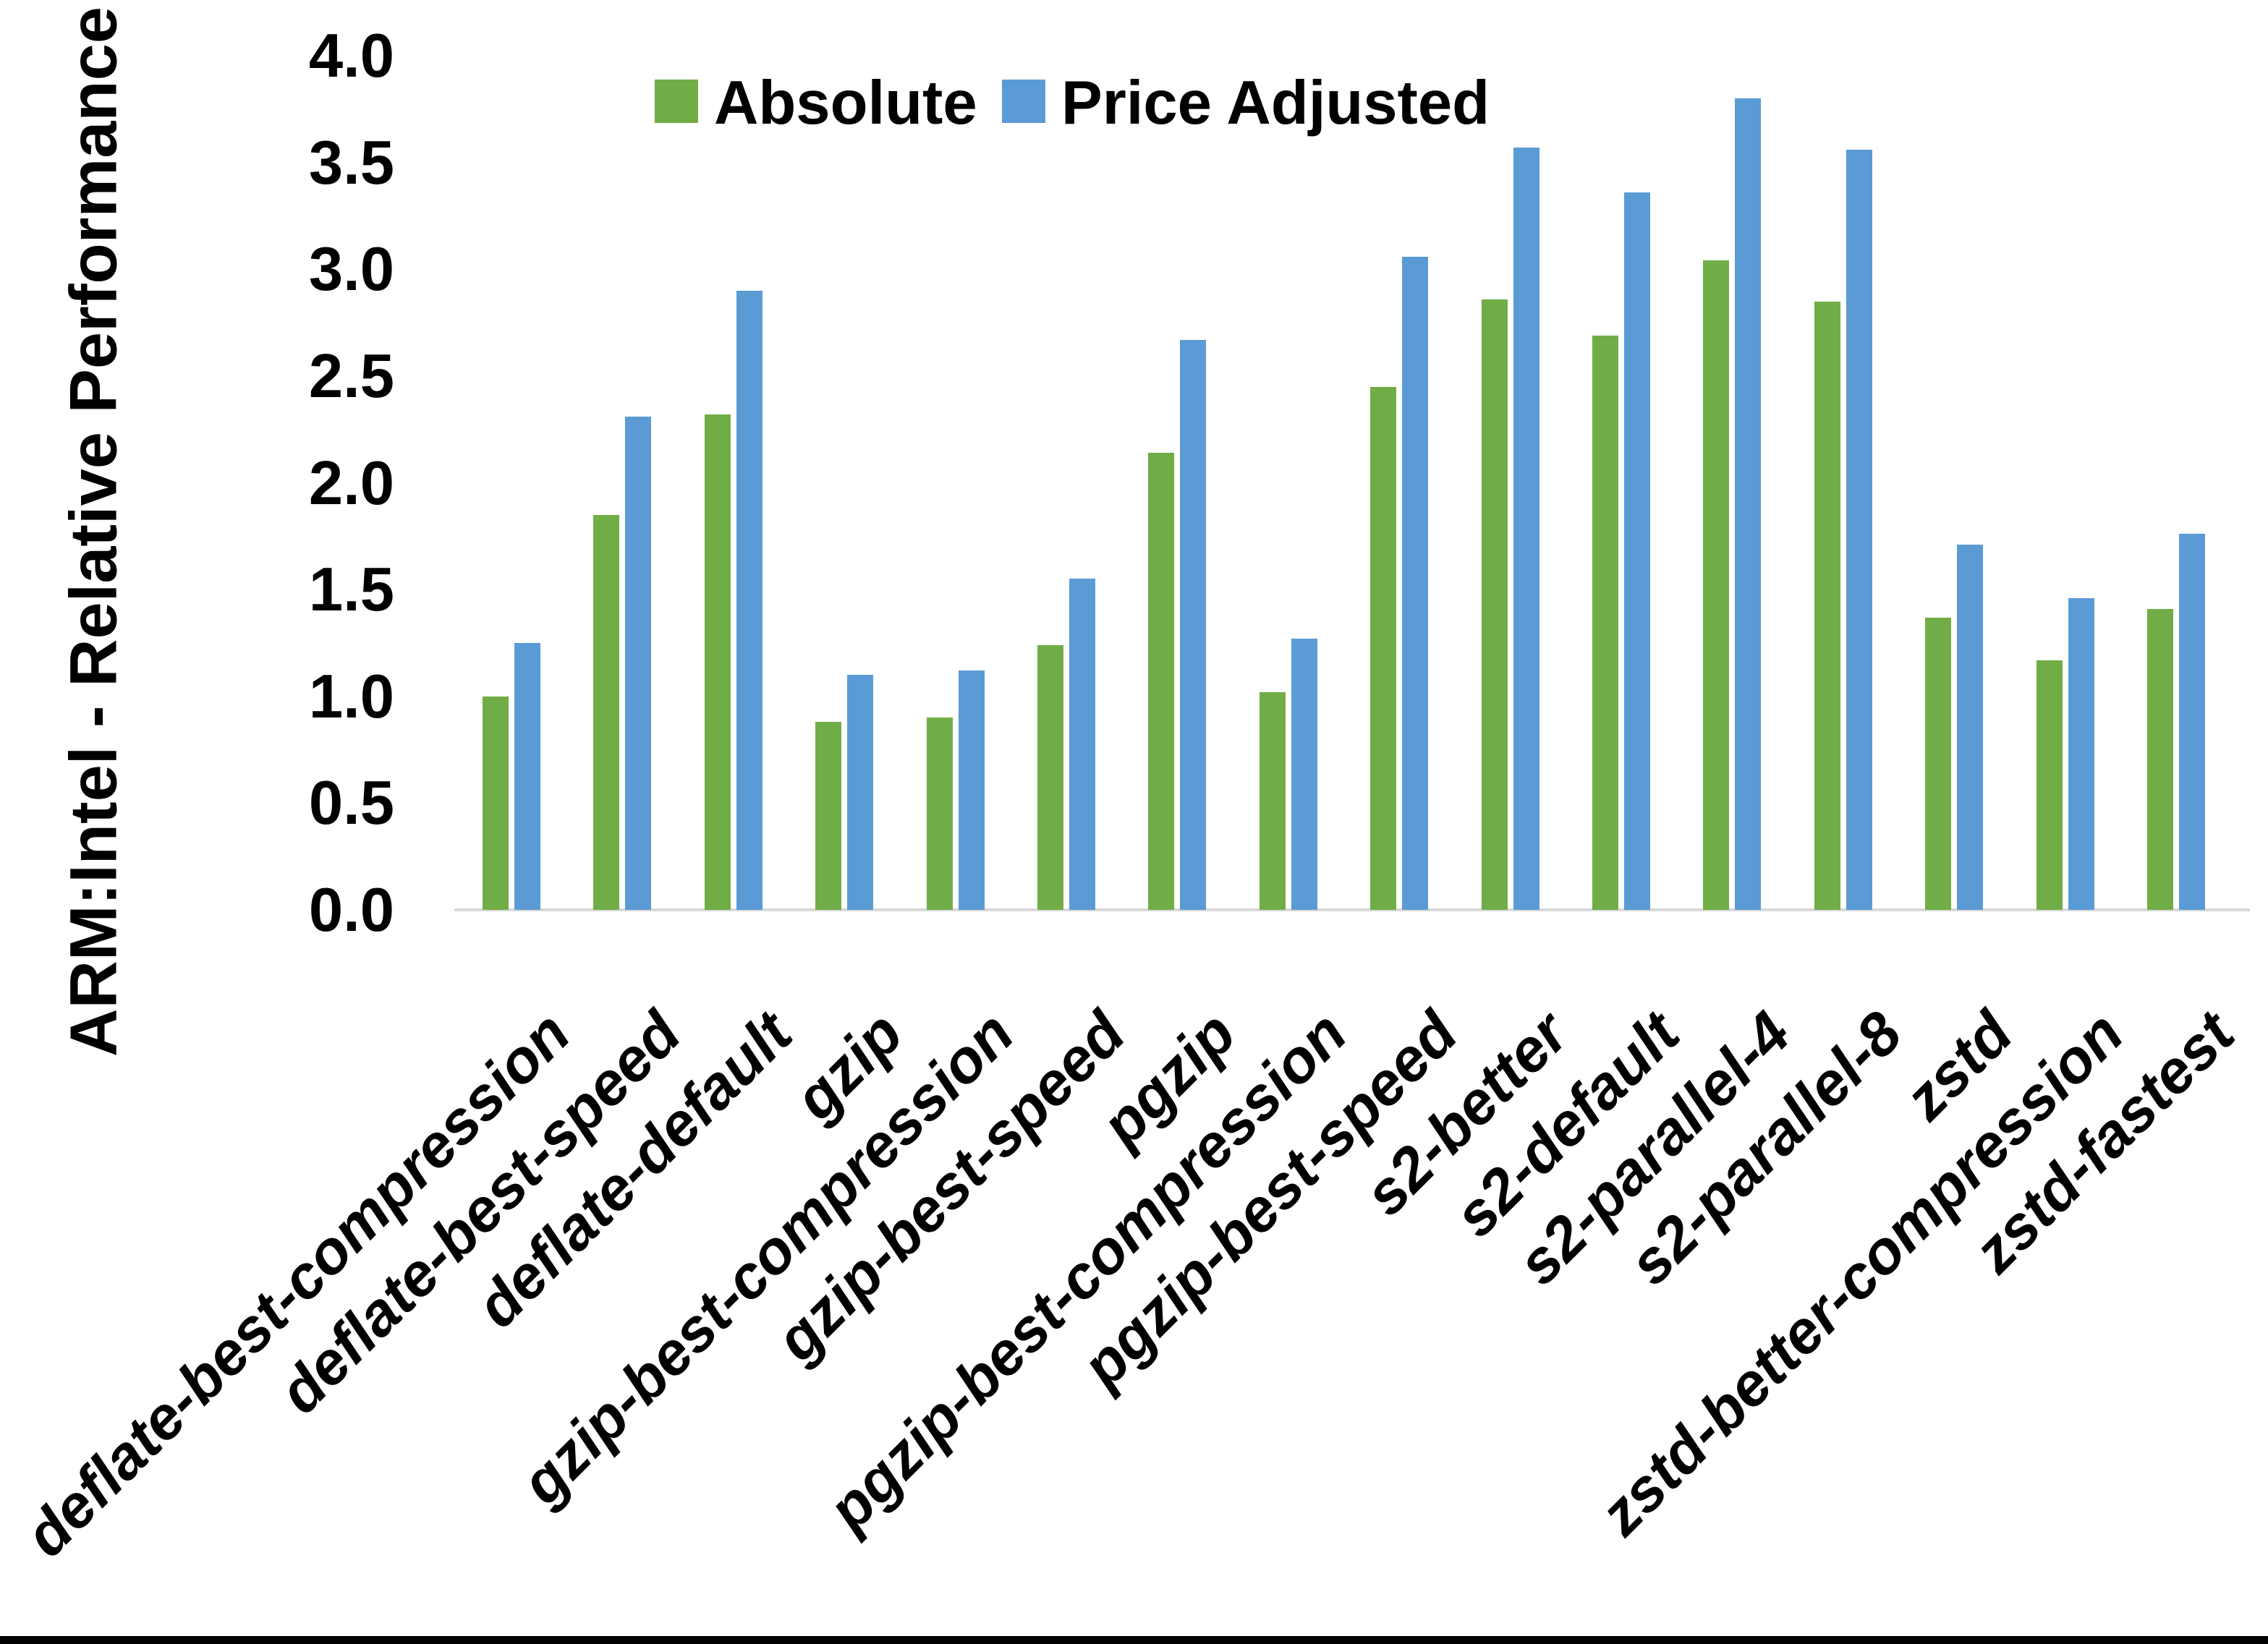 This screenshot has height=1644, width=2268. I want to click on bar-absolute-s2-better, so click(1495, 604).